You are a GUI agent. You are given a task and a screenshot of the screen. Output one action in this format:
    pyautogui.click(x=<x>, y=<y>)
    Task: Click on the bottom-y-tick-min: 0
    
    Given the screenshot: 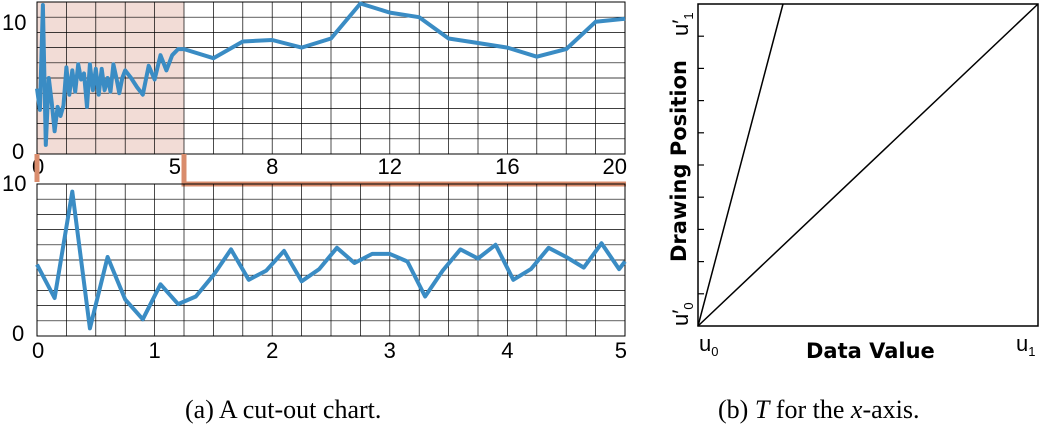 What is the action you would take?
    pyautogui.click(x=18, y=333)
    